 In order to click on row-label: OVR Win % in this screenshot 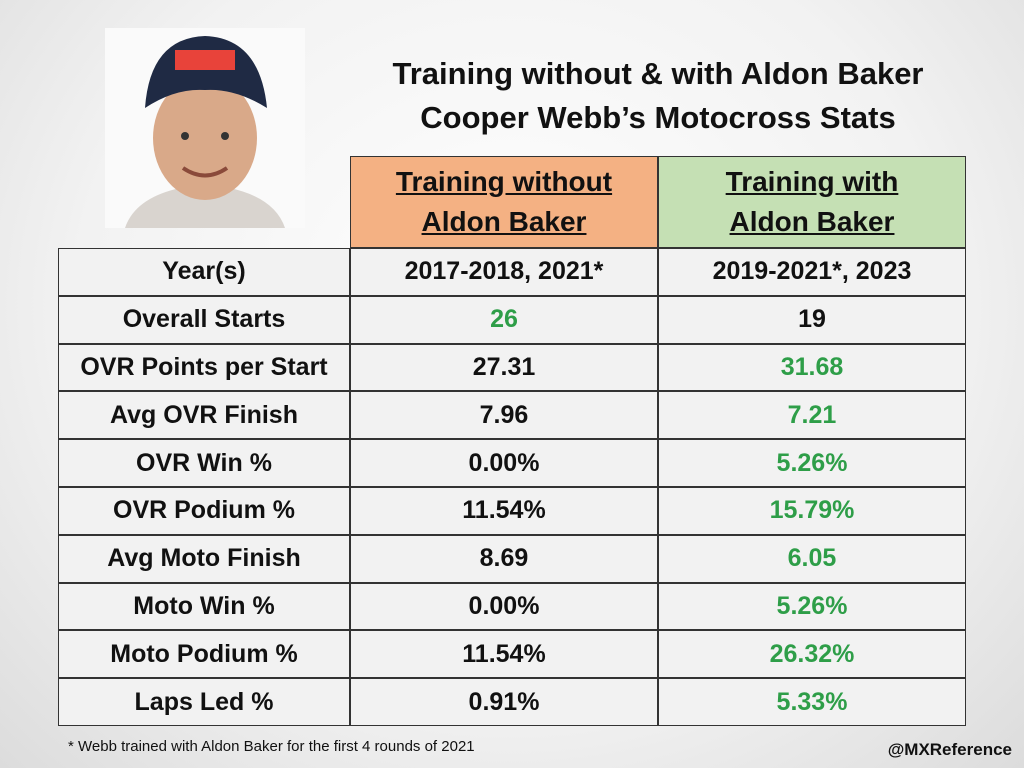, I will do `click(204, 463)`.